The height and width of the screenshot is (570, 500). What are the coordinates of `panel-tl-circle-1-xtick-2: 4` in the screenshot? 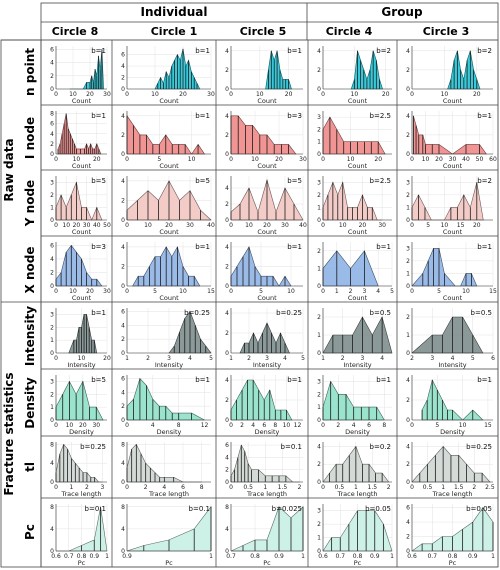 It's located at (164, 487).